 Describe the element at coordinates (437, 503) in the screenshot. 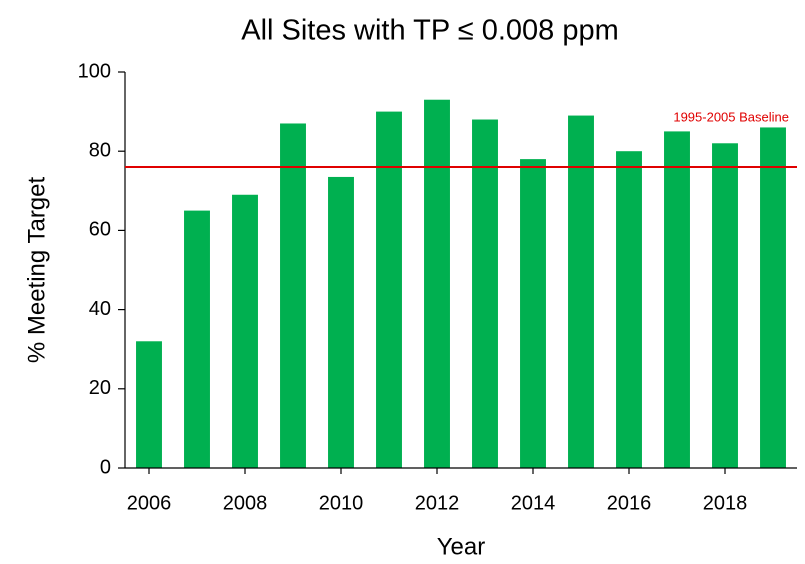

I see `x-tick-label: 2012` at that location.